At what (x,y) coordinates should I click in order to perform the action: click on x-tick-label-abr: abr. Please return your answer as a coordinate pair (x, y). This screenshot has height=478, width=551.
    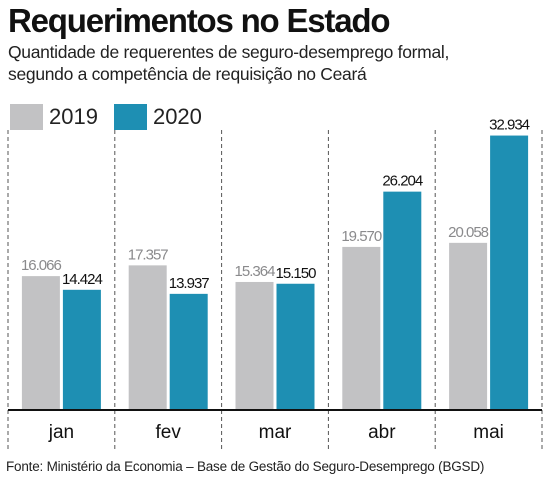
    Looking at the image, I should click on (382, 432).